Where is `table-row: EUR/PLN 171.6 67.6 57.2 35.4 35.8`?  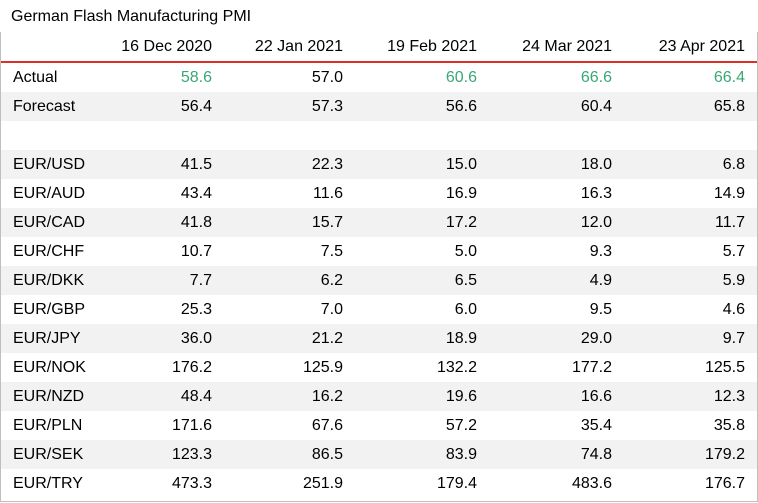 table-row: EUR/PLN 171.6 67.6 57.2 35.4 35.8 is located at coordinates (379, 425).